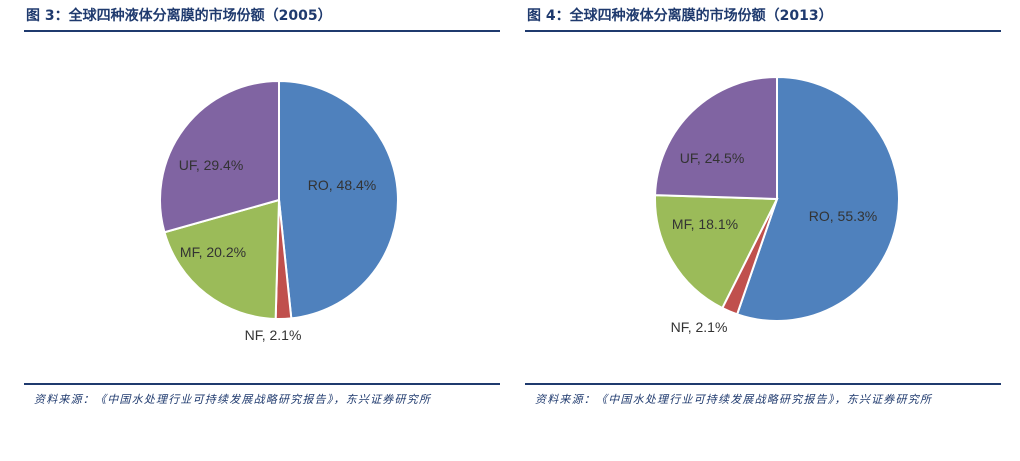 The width and height of the screenshot is (1020, 461). What do you see at coordinates (213, 252) in the screenshot?
I see `slice-label-mf: MF, 20.2%` at bounding box center [213, 252].